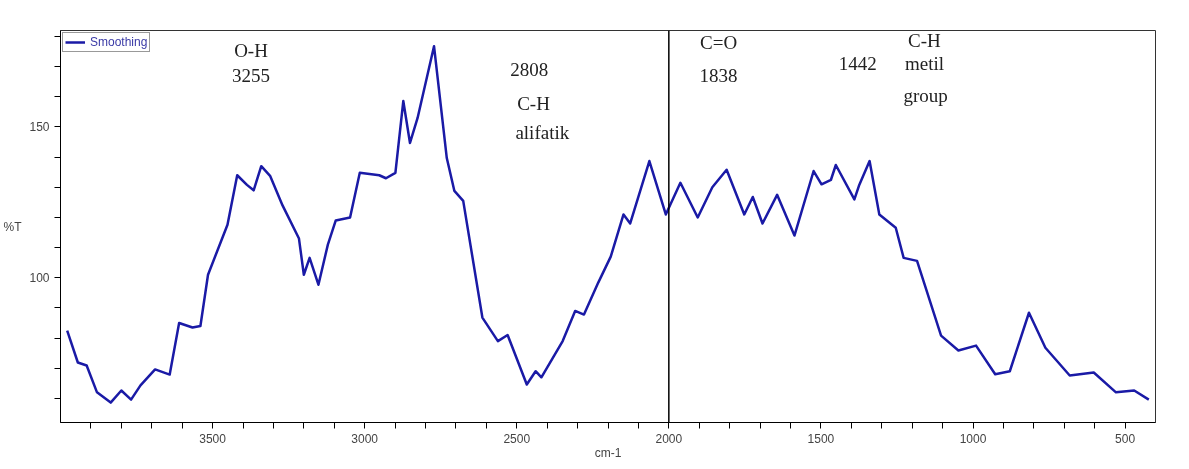 The height and width of the screenshot is (469, 1189). I want to click on annotation: C=O, so click(719, 42).